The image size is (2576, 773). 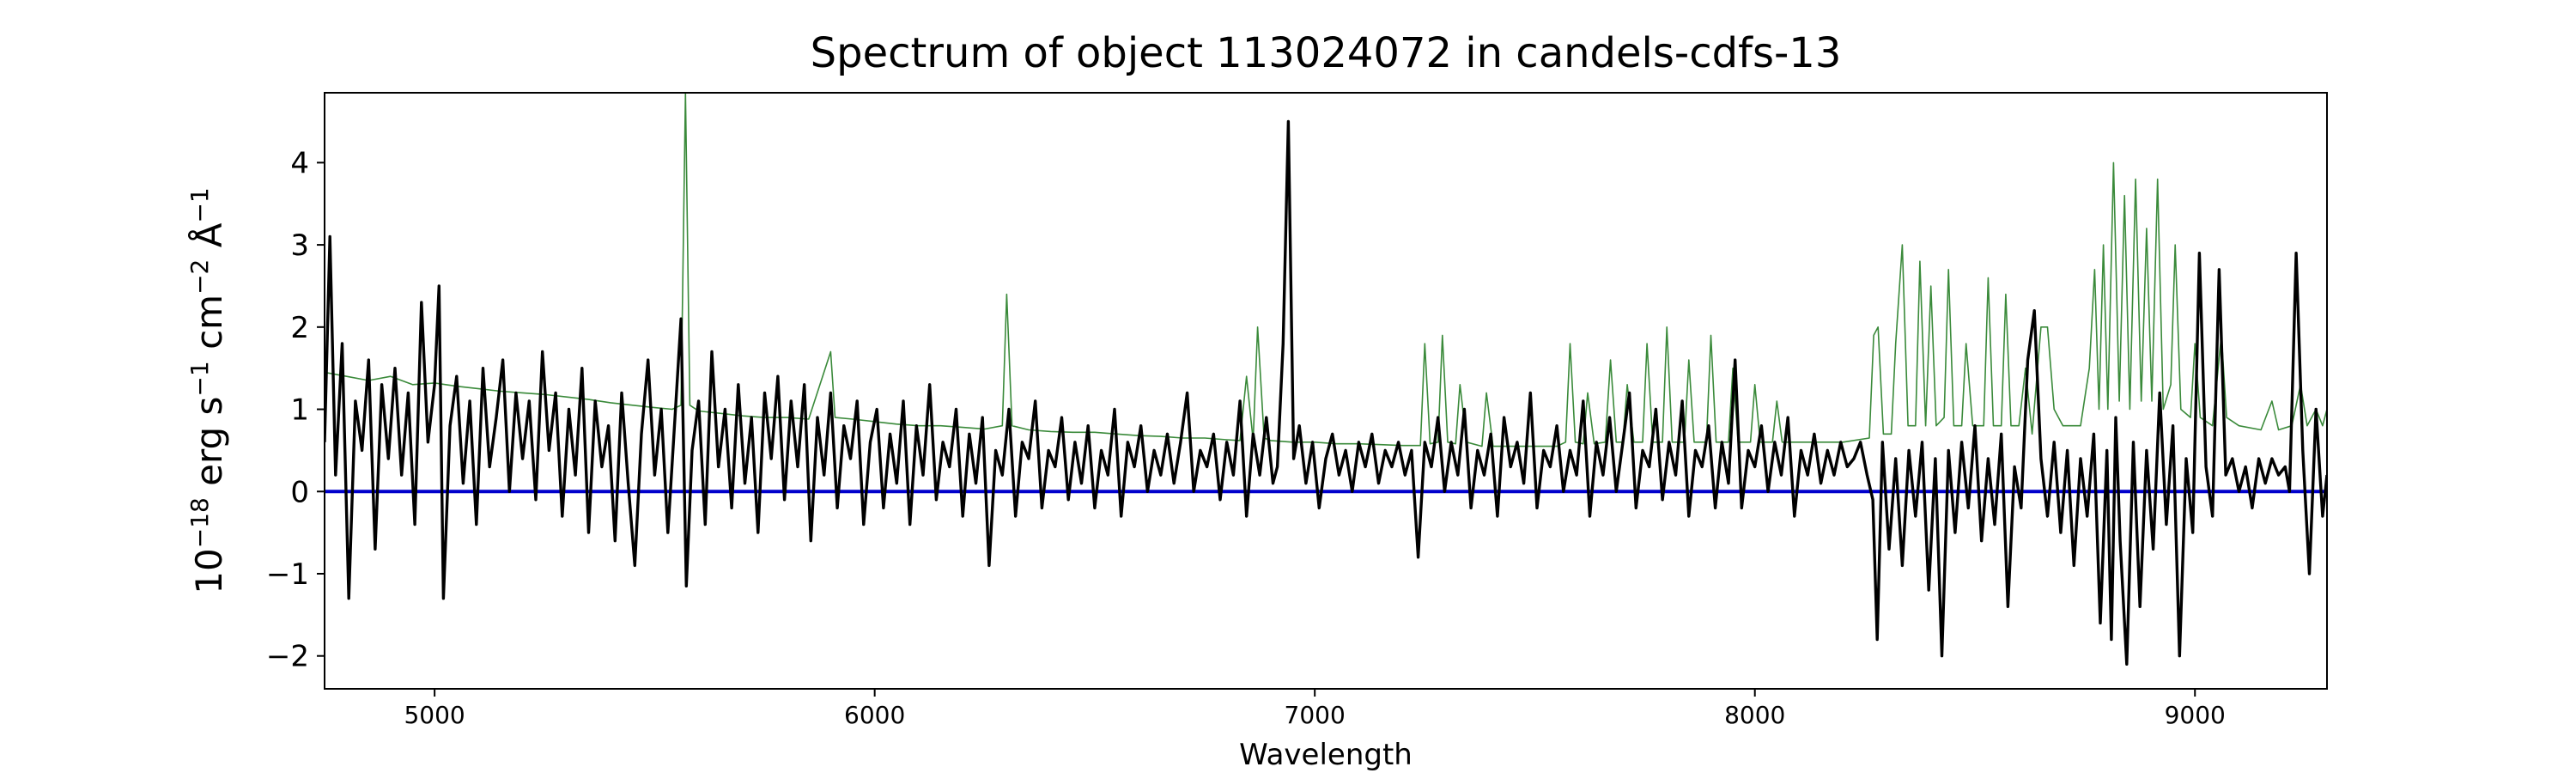 I want to click on y-label-base: 10, so click(x=209, y=570).